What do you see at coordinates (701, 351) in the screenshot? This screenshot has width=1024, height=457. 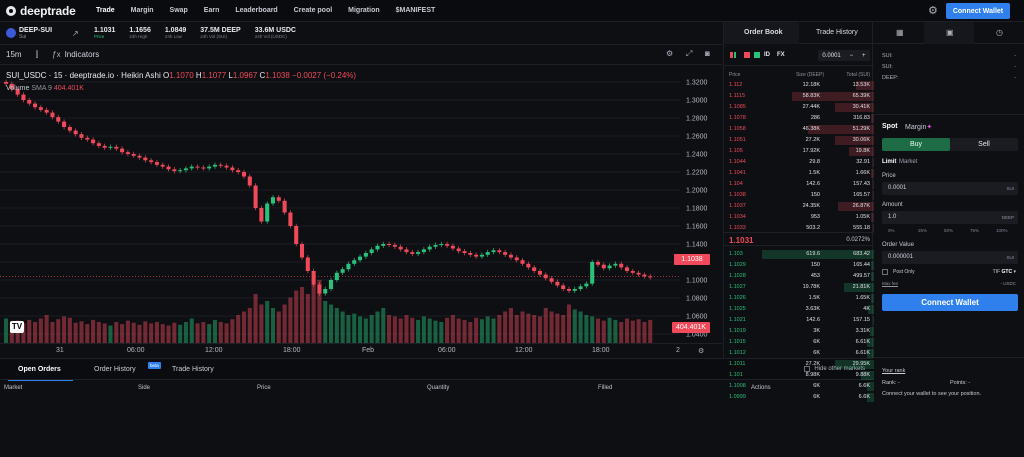 I see `axis-settings-icon: ⚙` at bounding box center [701, 351].